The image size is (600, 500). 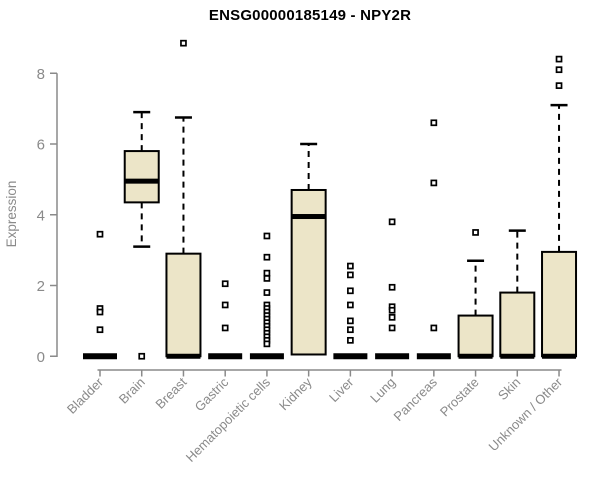 I want to click on x-axis-label: Pancreas, so click(x=416, y=399).